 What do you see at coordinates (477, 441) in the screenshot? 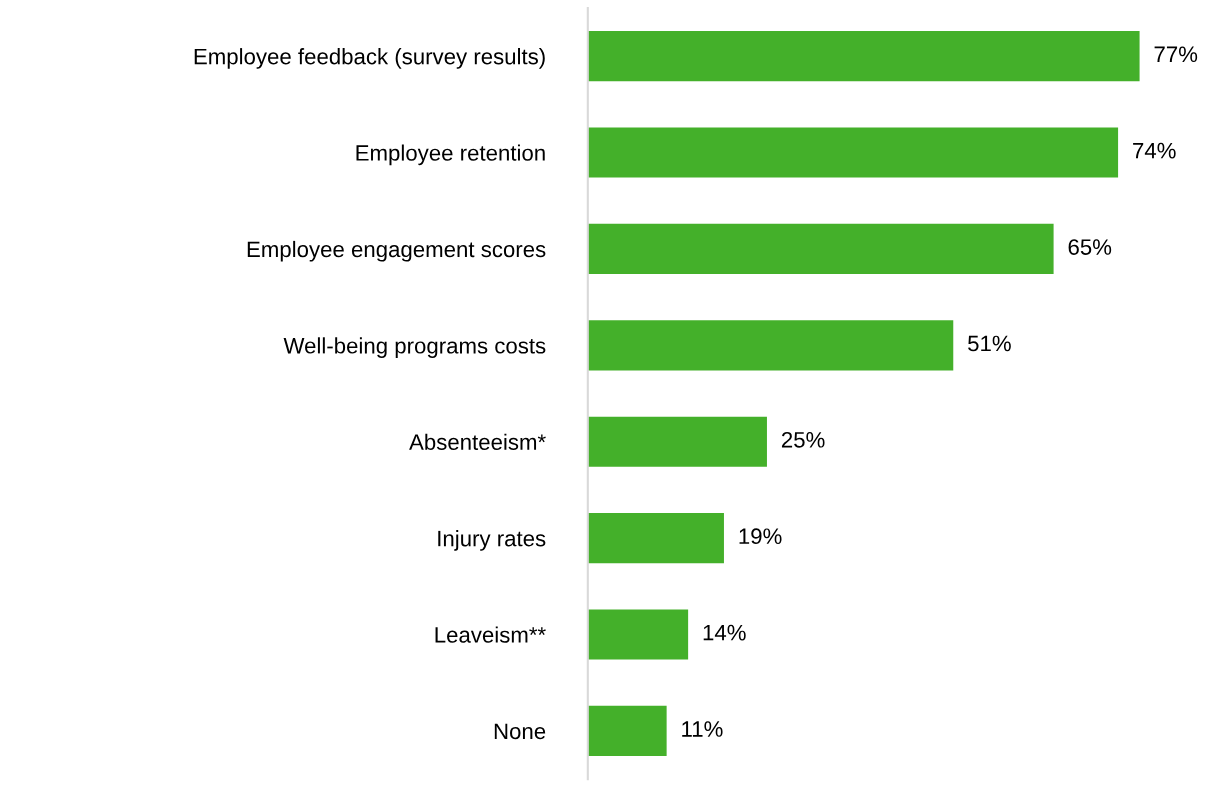
I see `y-tick-label: Absenteeism*` at bounding box center [477, 441].